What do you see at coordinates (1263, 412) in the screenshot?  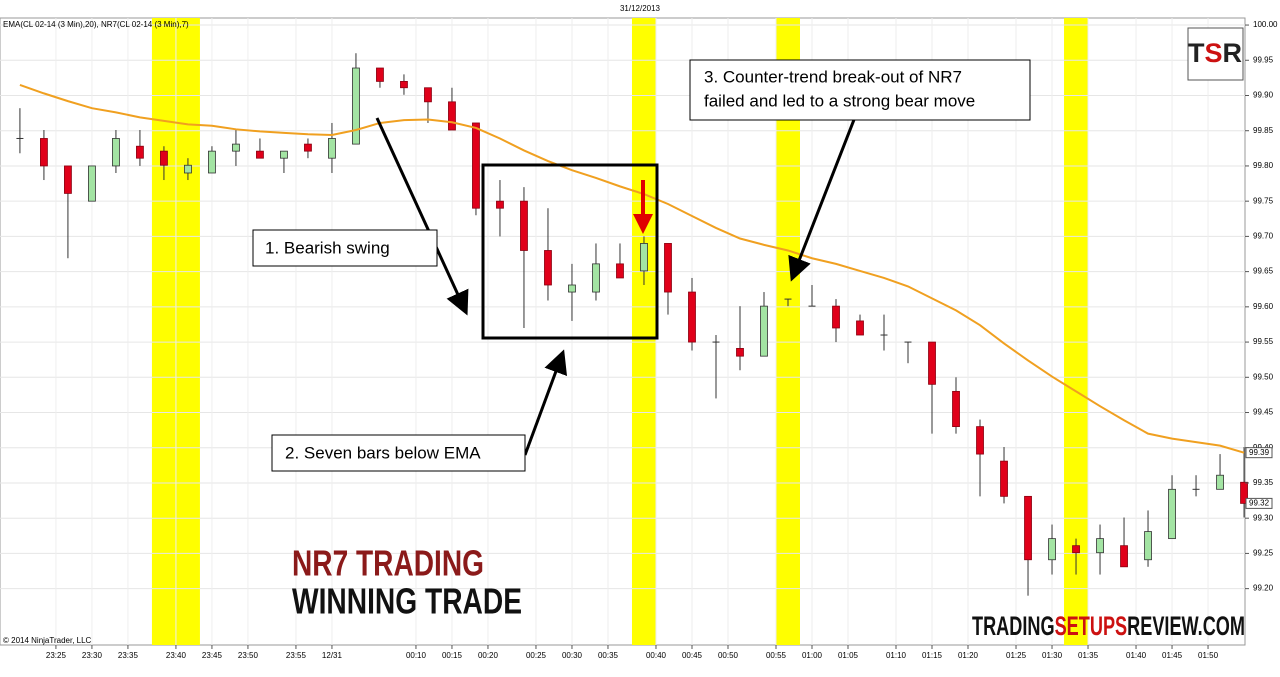 I see `y-tick-label: 99.45` at bounding box center [1263, 412].